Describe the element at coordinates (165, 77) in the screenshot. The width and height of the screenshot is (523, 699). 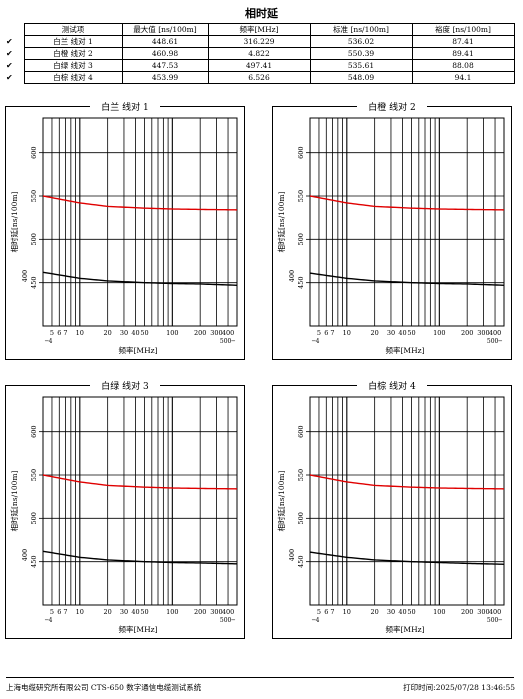
I see `cell-max: 453.99` at that location.